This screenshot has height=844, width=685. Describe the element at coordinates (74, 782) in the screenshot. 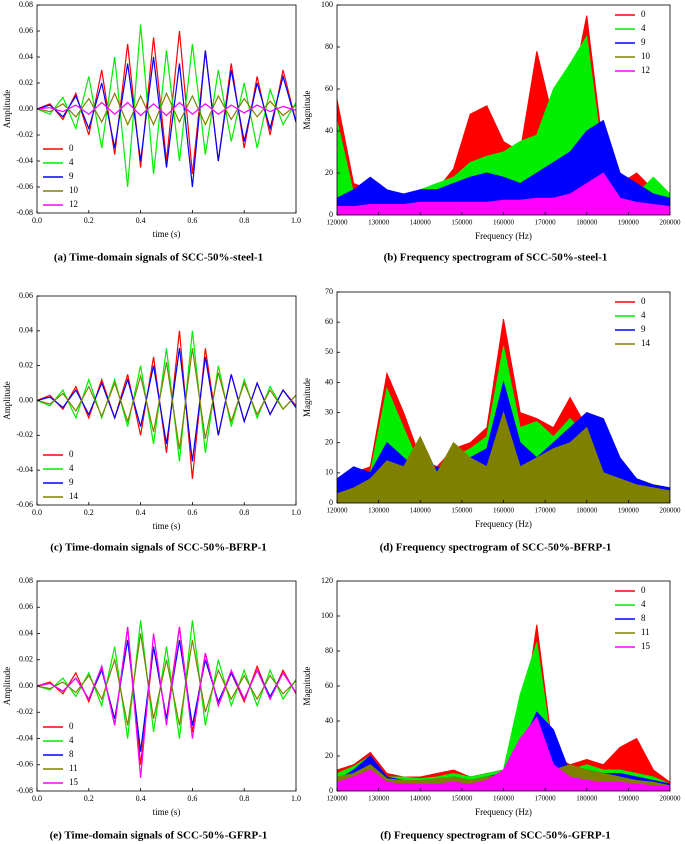

I see `legend-label: 15` at that location.